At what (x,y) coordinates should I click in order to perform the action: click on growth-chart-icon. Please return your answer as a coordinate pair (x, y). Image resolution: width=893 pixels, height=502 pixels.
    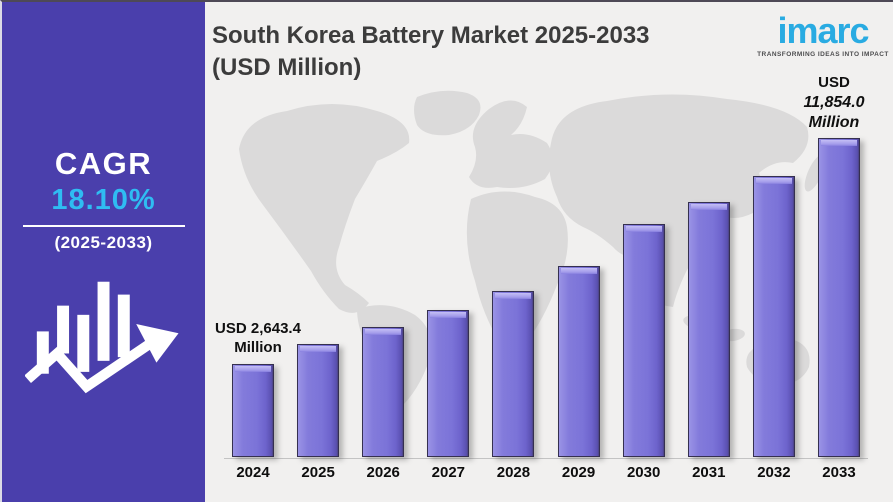
    Looking at the image, I should click on (101, 337).